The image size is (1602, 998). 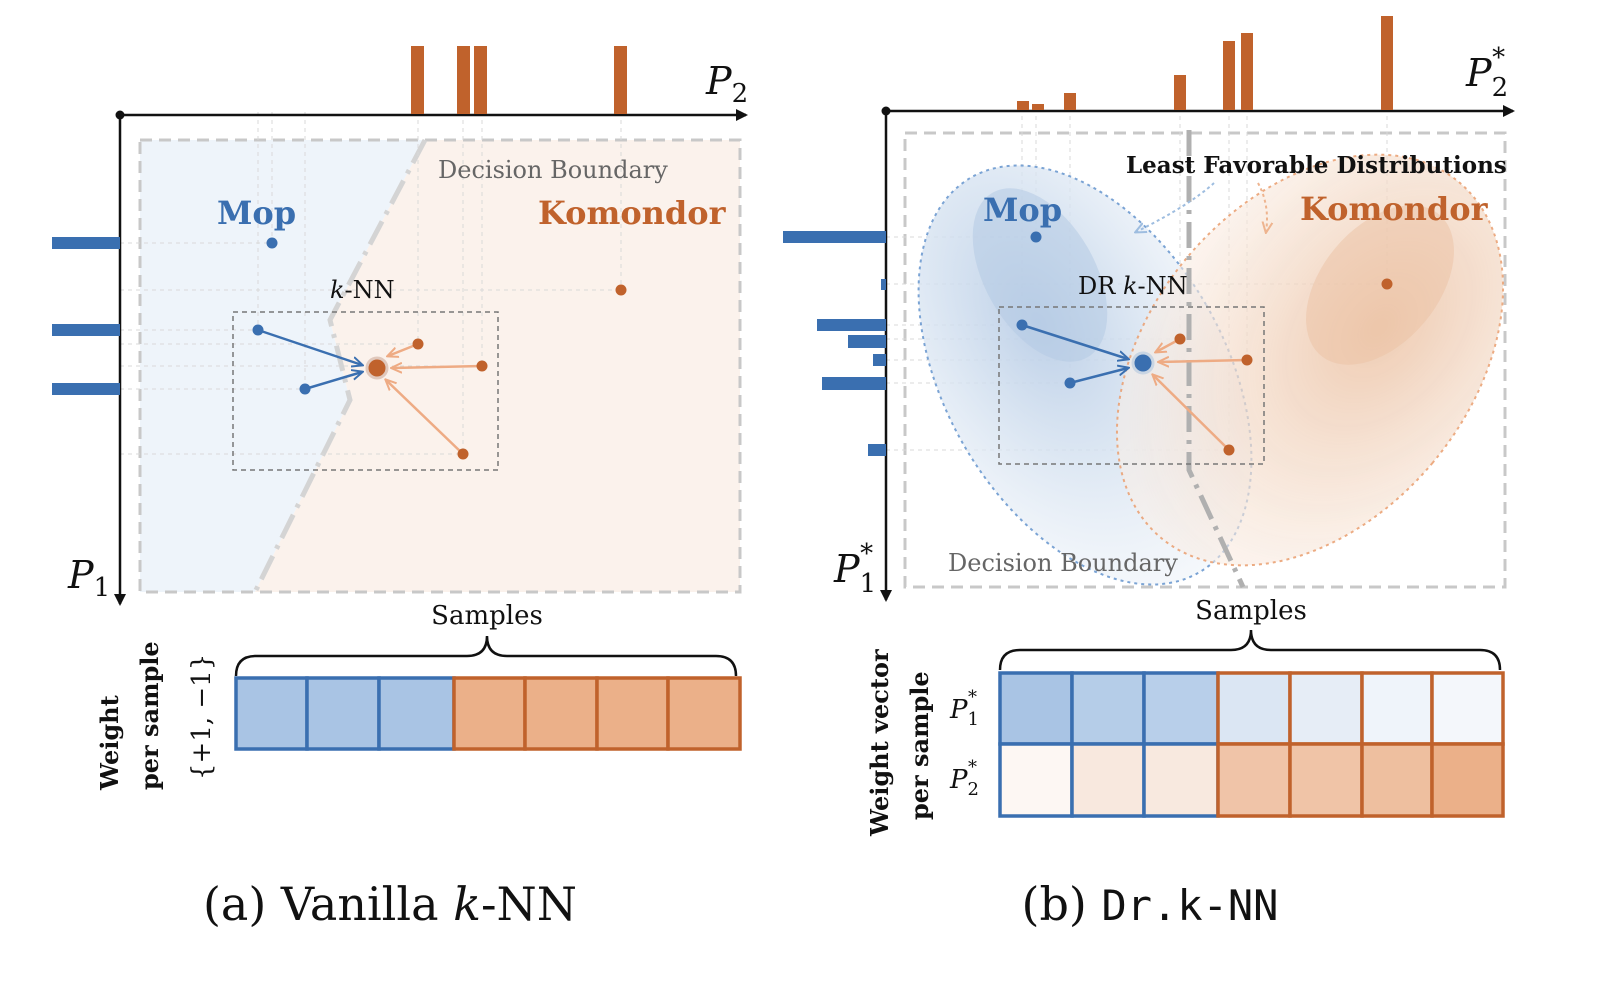 I want to click on weight-label-2: per sample, so click(x=149, y=715).